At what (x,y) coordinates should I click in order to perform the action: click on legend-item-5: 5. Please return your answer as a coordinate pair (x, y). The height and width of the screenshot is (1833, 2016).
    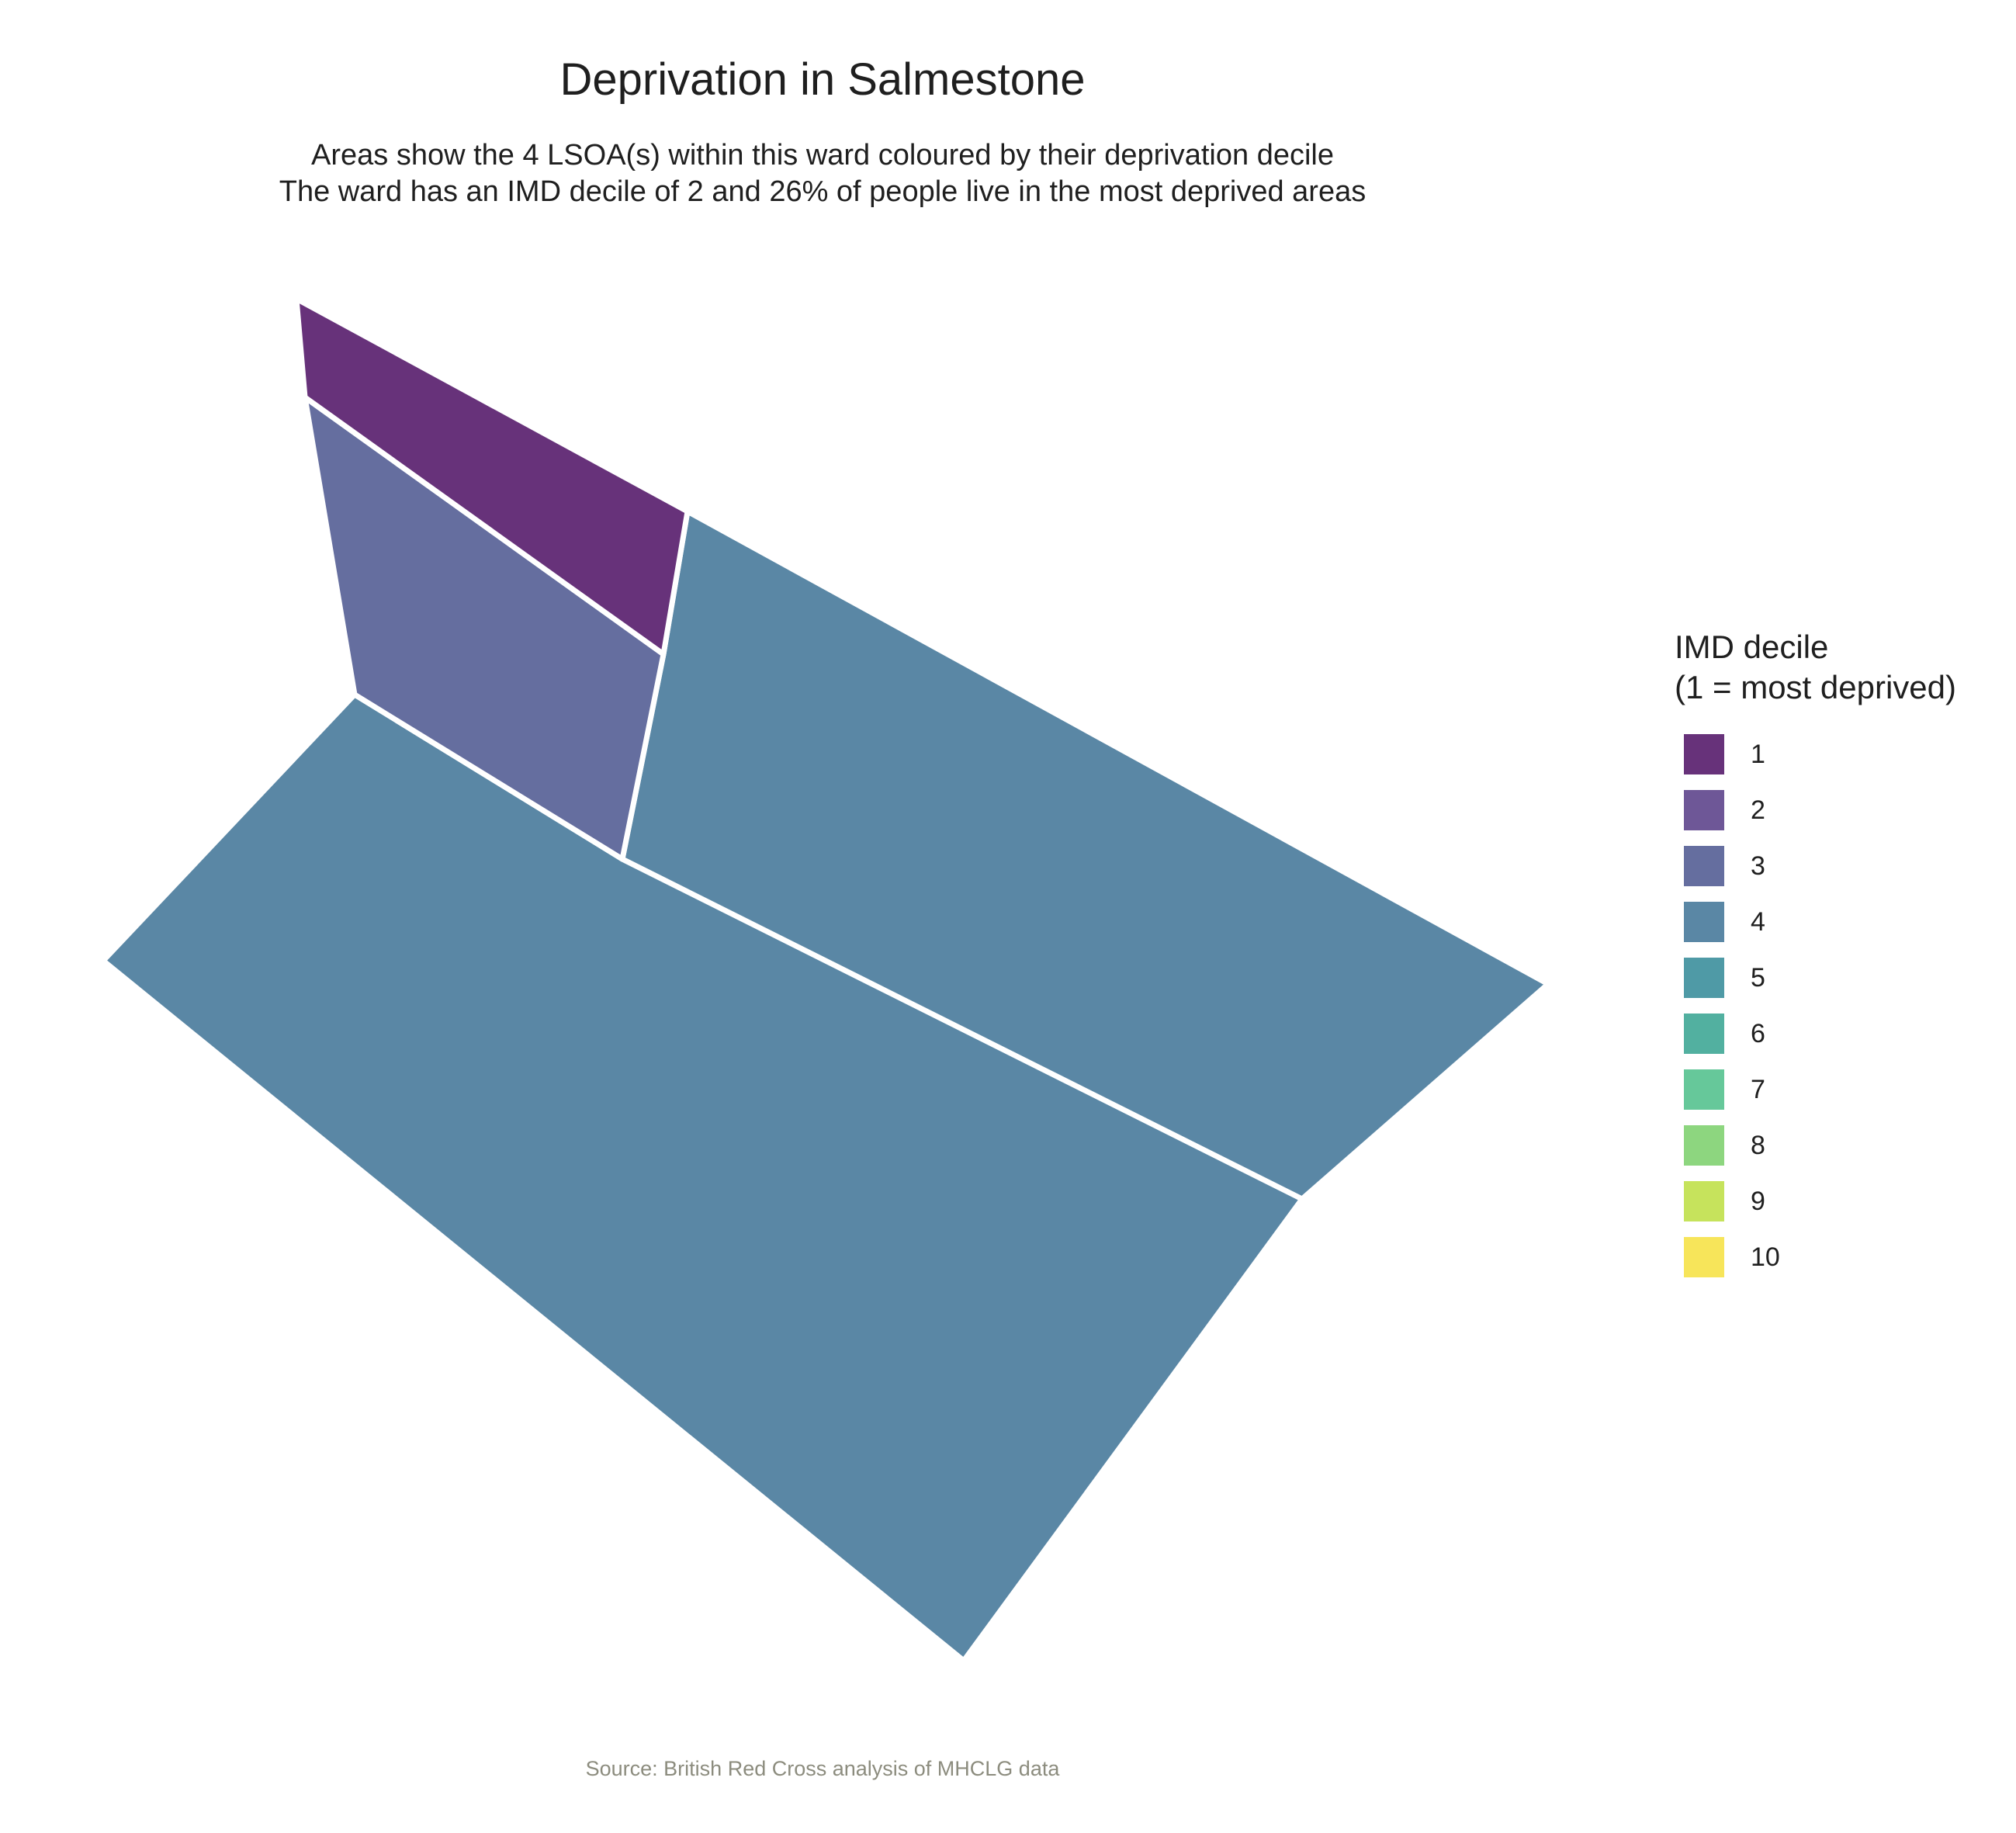
    Looking at the image, I should click on (1816, 979).